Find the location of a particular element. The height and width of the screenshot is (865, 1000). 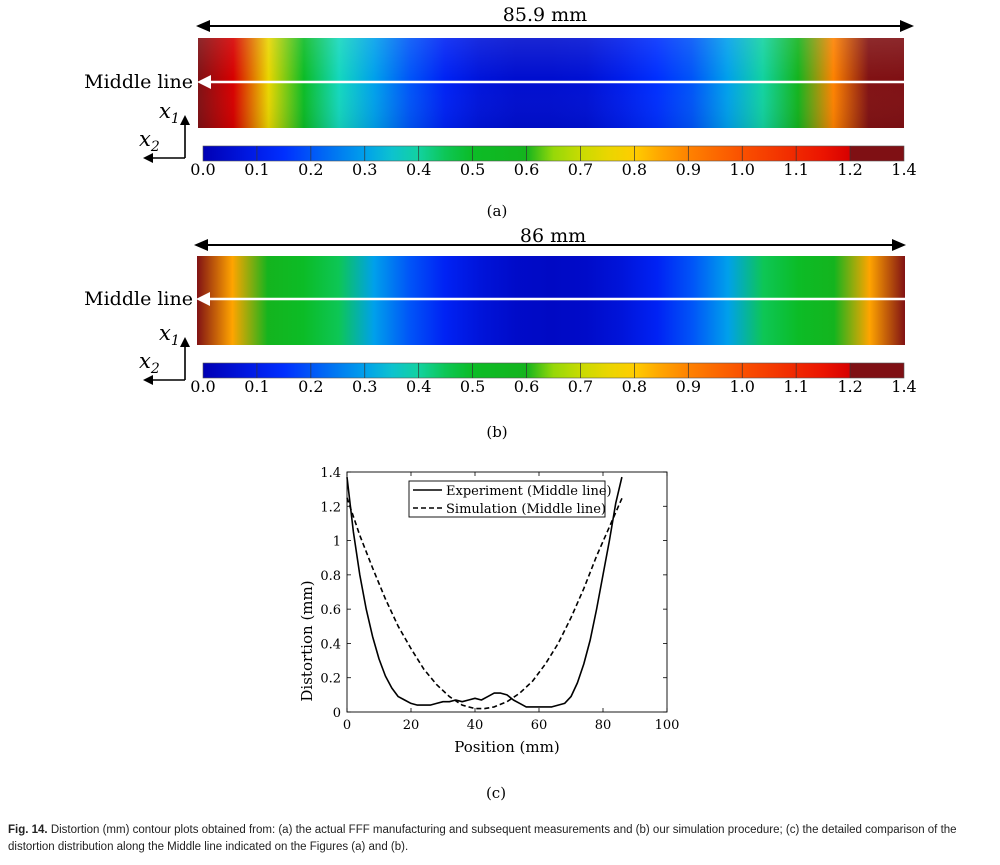

chart-series is located at coordinates (484, 593).